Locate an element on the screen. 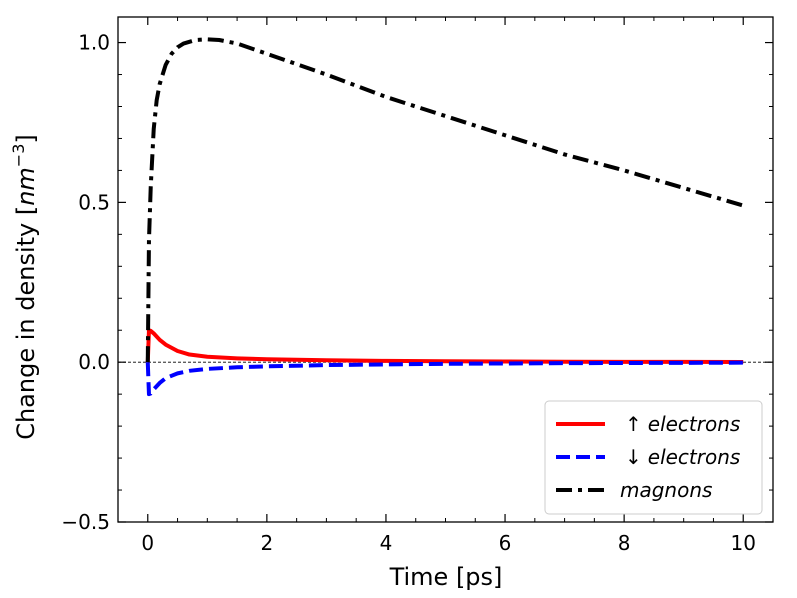 Image resolution: width=797 pixels, height=598 pixels. legend-frame is located at coordinates (653, 457).